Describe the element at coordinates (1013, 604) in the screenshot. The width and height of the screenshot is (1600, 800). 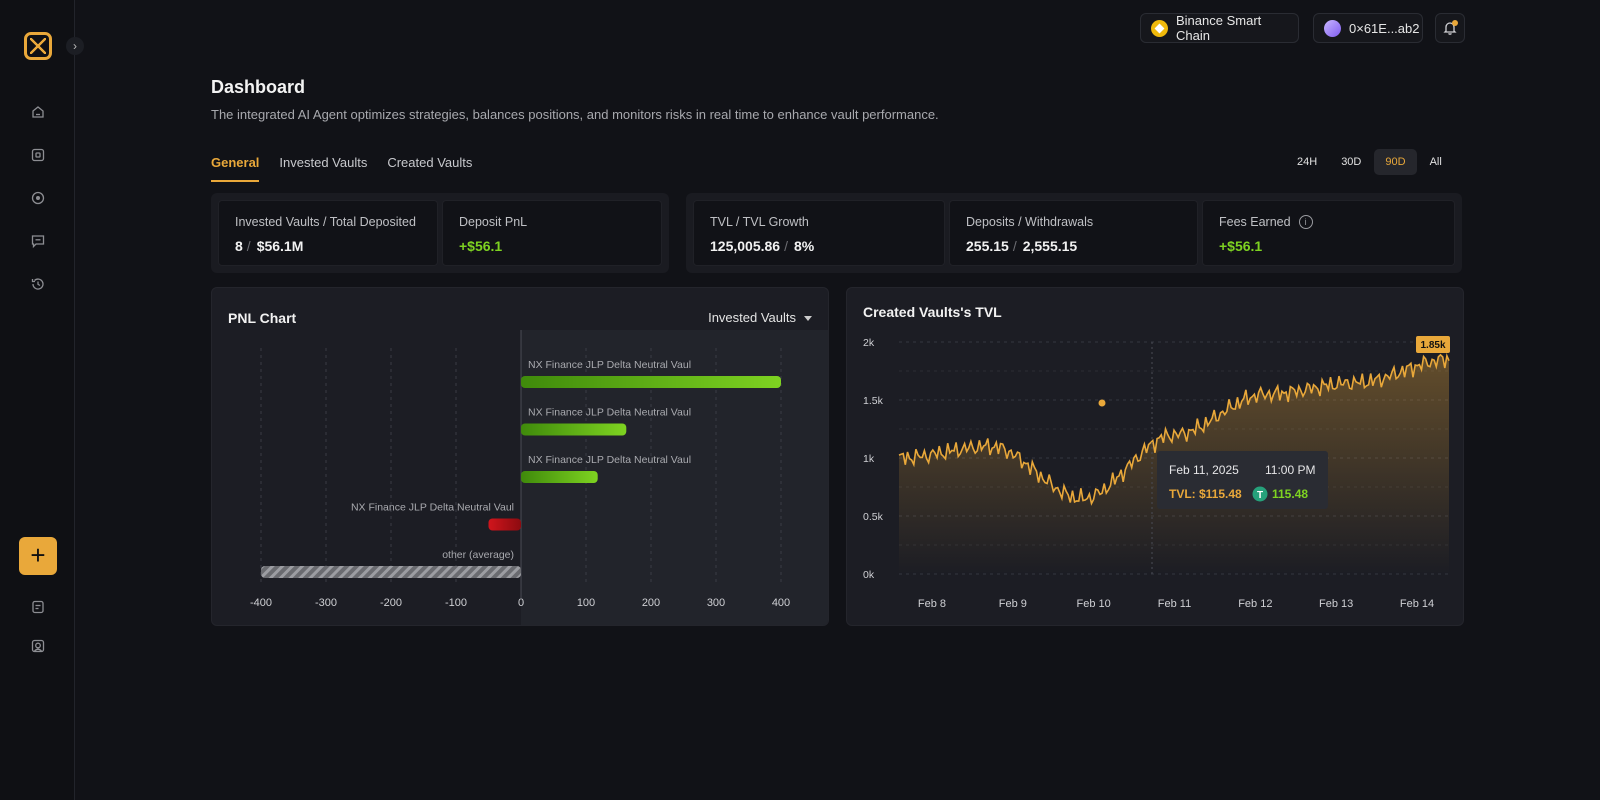
I see `x-tick-label: Feb 9` at that location.